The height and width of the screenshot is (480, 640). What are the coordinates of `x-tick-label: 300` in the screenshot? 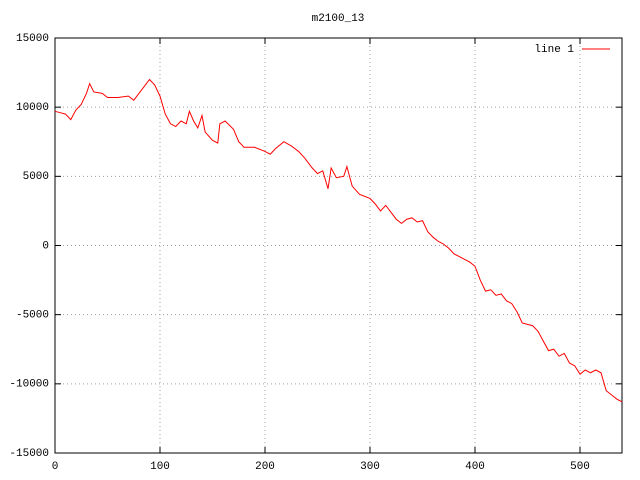 It's located at (370, 467).